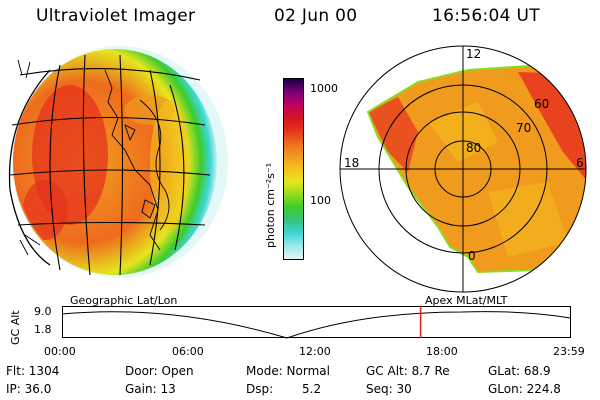  I want to click on time-tick-2359: 23:59, so click(569, 351).